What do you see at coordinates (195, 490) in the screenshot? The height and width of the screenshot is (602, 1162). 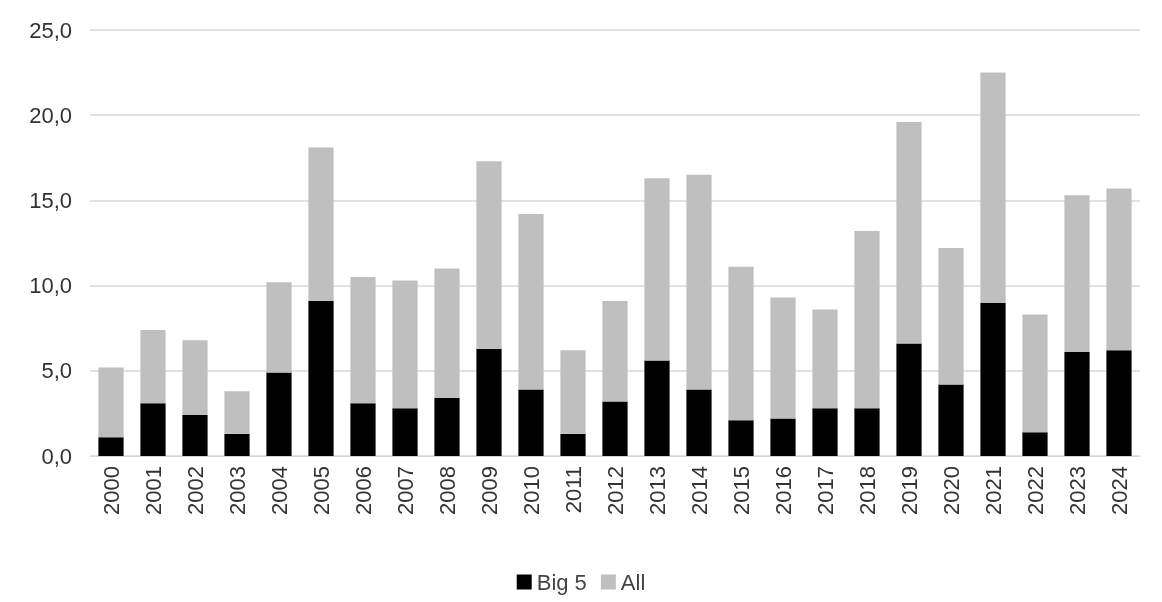 I see `x-tick-label: 2002` at bounding box center [195, 490].